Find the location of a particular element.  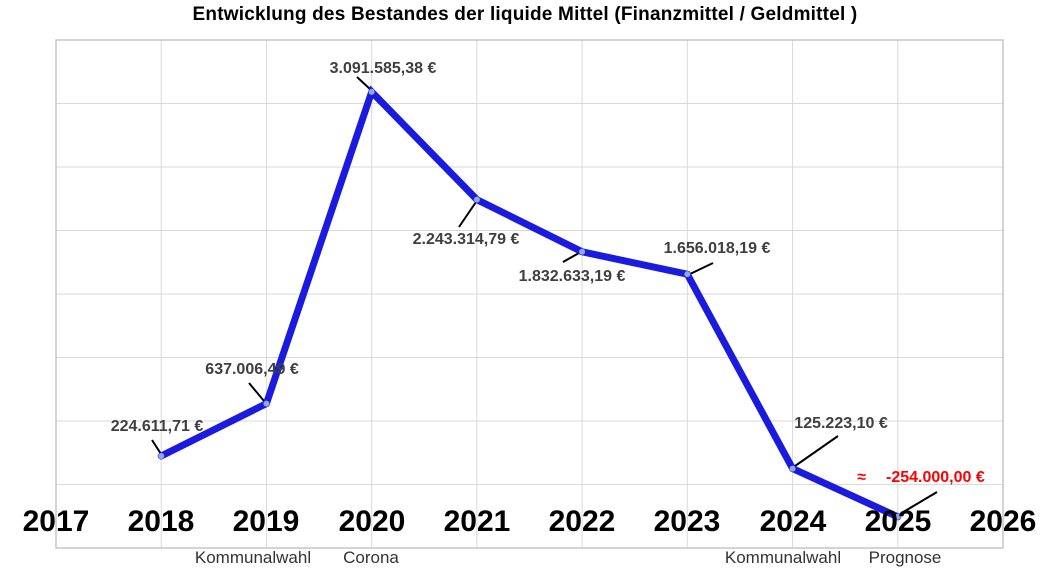

x-tick-2025: 2025 is located at coordinates (898, 521).